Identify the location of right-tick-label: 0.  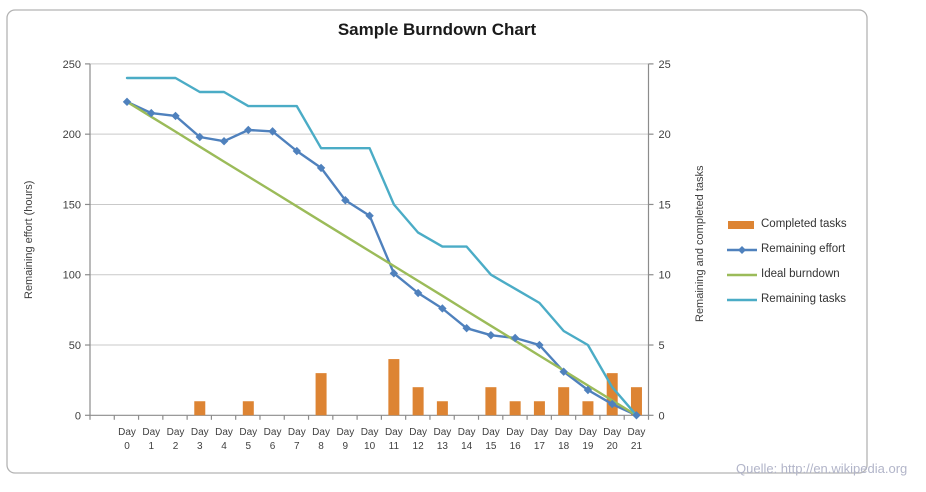
(662, 416).